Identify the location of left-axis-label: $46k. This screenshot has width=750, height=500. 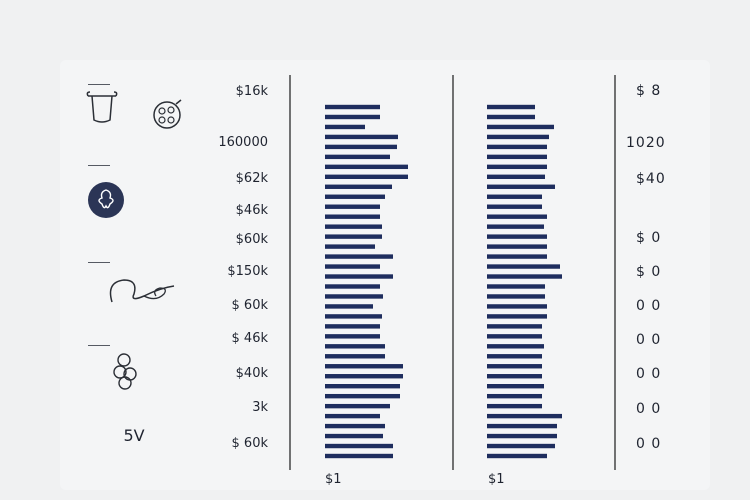
(251, 210).